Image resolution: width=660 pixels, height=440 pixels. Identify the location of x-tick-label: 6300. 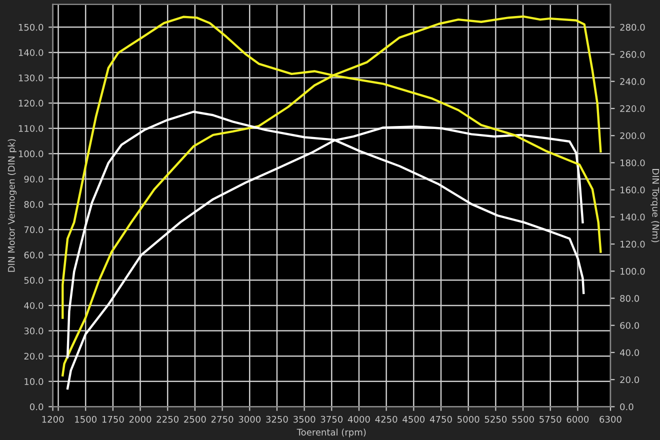
(611, 419).